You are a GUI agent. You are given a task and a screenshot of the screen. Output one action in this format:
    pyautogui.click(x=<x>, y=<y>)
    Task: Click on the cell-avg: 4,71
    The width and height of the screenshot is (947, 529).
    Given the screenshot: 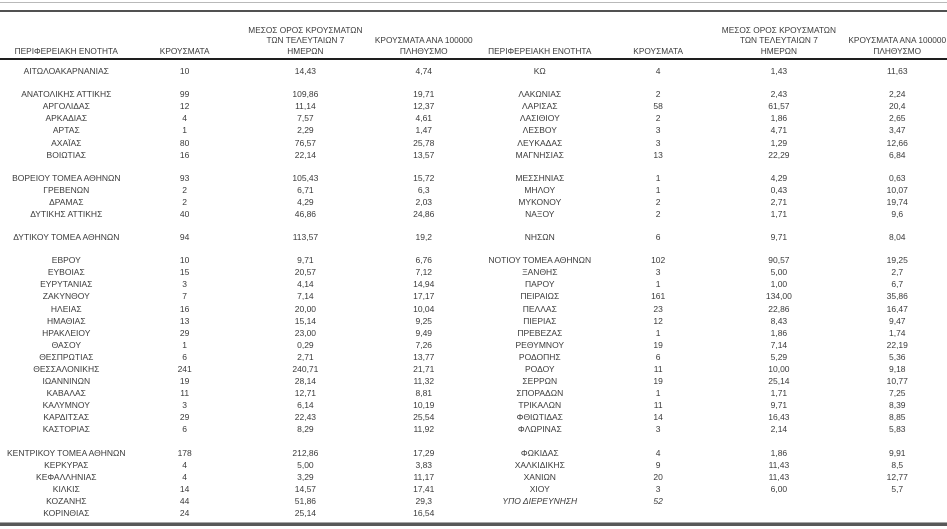 What is the action you would take?
    pyautogui.click(x=779, y=130)
    